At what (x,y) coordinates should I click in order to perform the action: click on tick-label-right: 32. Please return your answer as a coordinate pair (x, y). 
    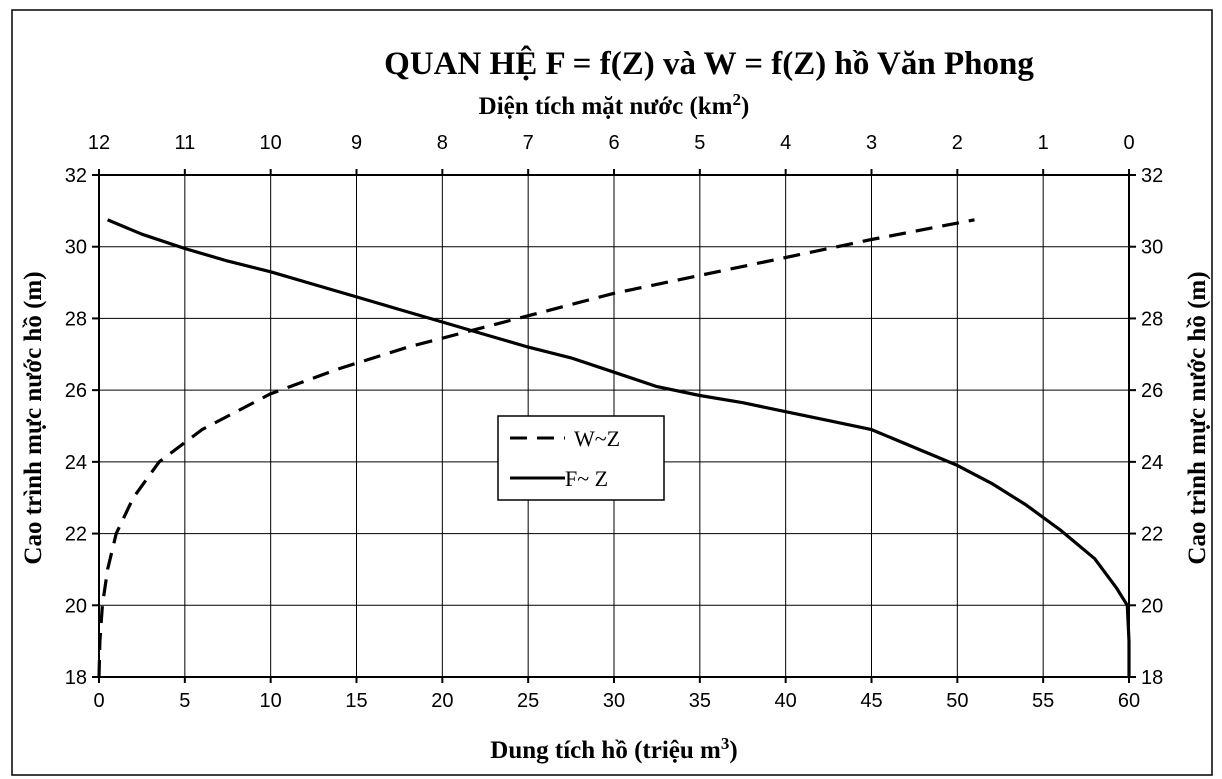
    Looking at the image, I should click on (1152, 176).